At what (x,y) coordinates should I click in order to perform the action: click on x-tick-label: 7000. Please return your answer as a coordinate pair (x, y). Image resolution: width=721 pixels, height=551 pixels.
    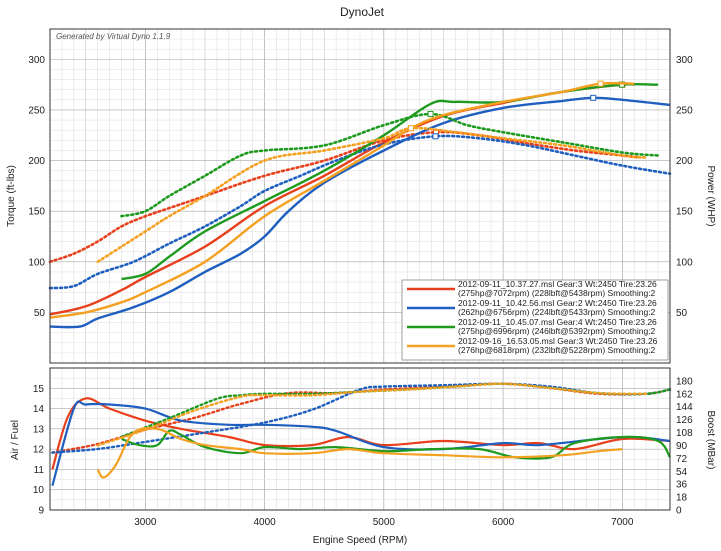
    Looking at the image, I should click on (622, 522).